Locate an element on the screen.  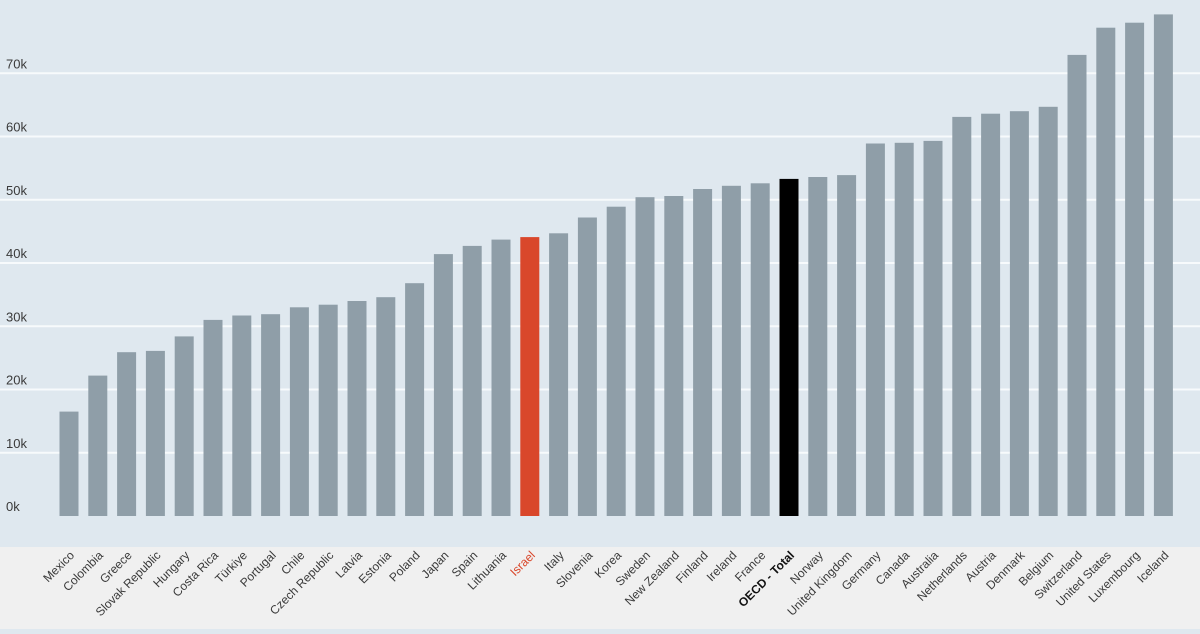
y-axis-tick-labels: 0k 10k 20k 30k 40k 50k 60k 70k is located at coordinates (16, 285).